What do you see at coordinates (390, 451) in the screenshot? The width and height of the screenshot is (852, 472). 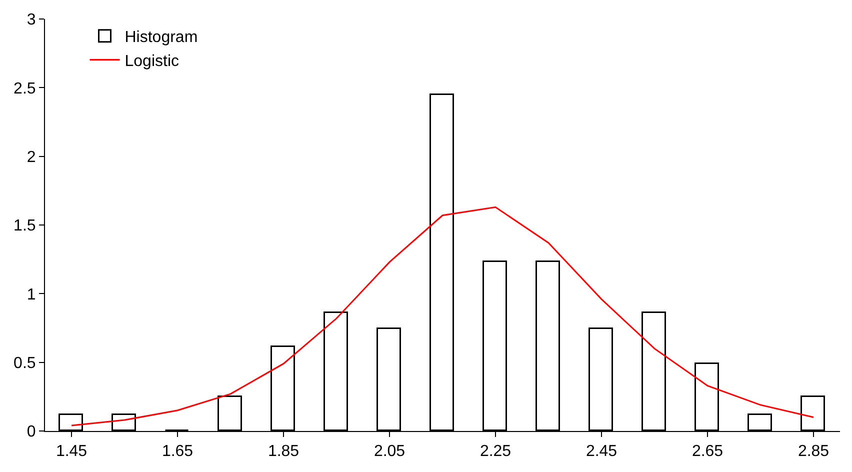 I see `x-tick-label: 2.05` at bounding box center [390, 451].